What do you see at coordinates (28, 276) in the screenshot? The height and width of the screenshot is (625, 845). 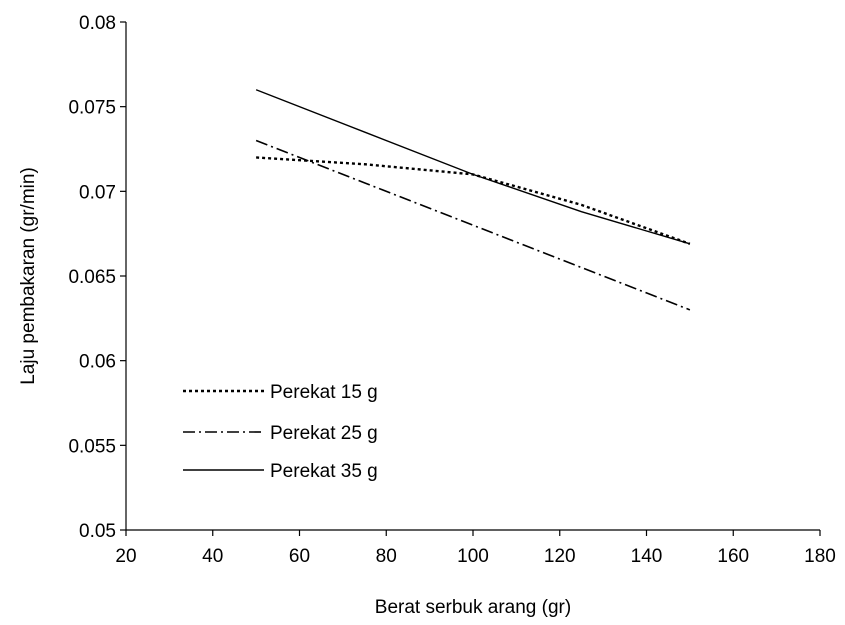 I see `y-axis-title: Laju pembakaran (gr/min)` at bounding box center [28, 276].